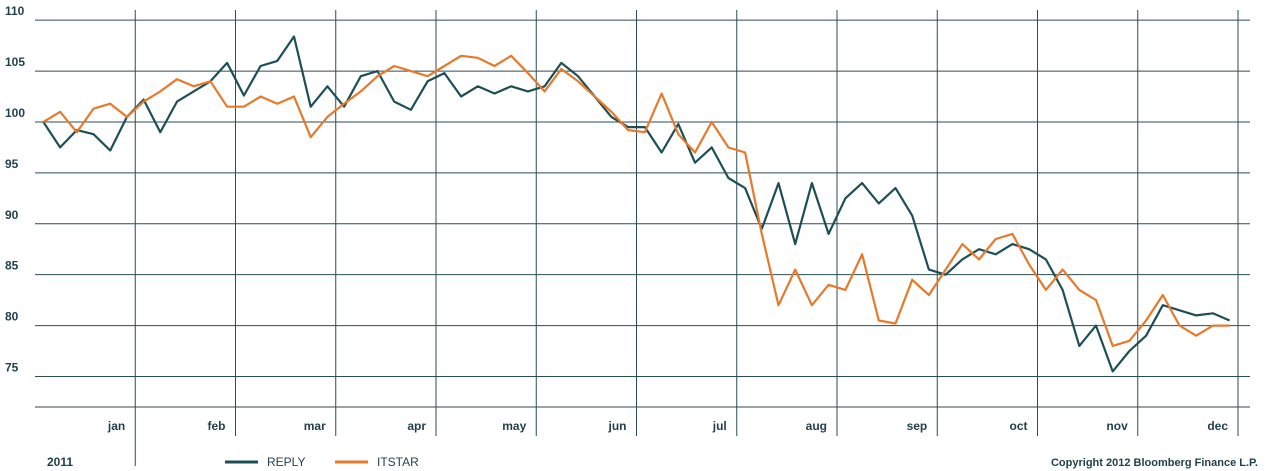 Image resolution: width=1269 pixels, height=471 pixels. Describe the element at coordinates (12, 317) in the screenshot. I see `y-tick-label: 80` at that location.